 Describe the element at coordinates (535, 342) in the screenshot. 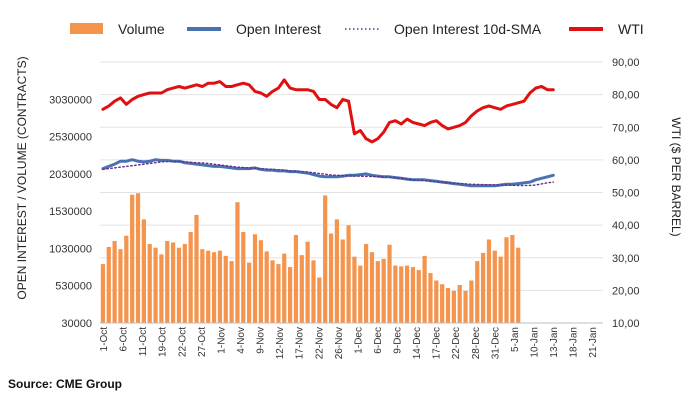

I see `x-tick-label: 10-Jan` at that location.